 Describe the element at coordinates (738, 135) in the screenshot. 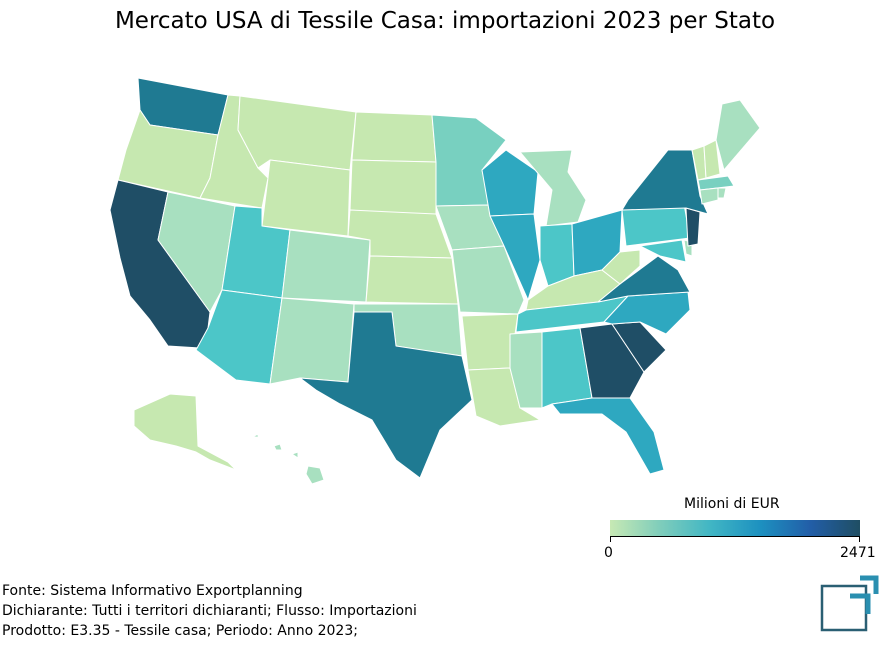

I see `state-maine` at that location.